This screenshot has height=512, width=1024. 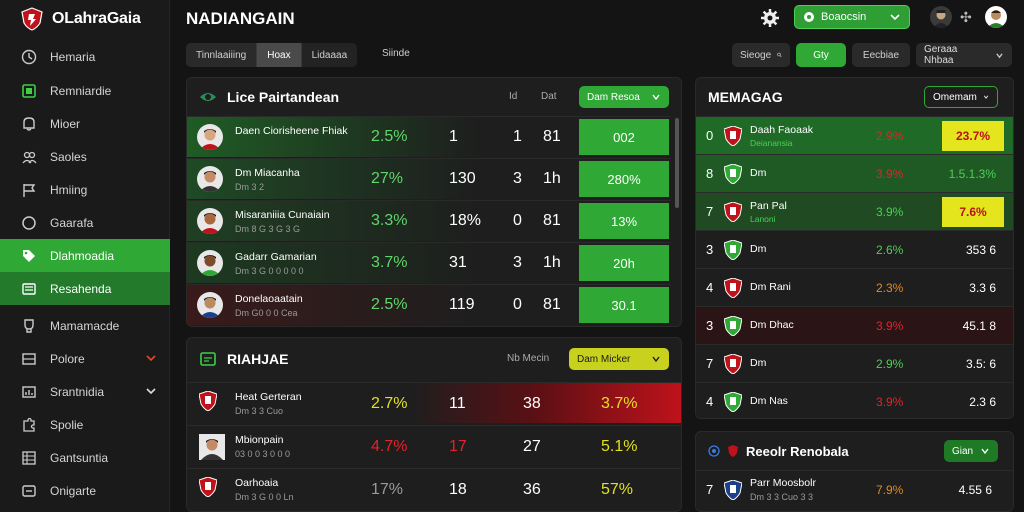 What do you see at coordinates (770, 18) in the screenshot?
I see `gear-icon` at bounding box center [770, 18].